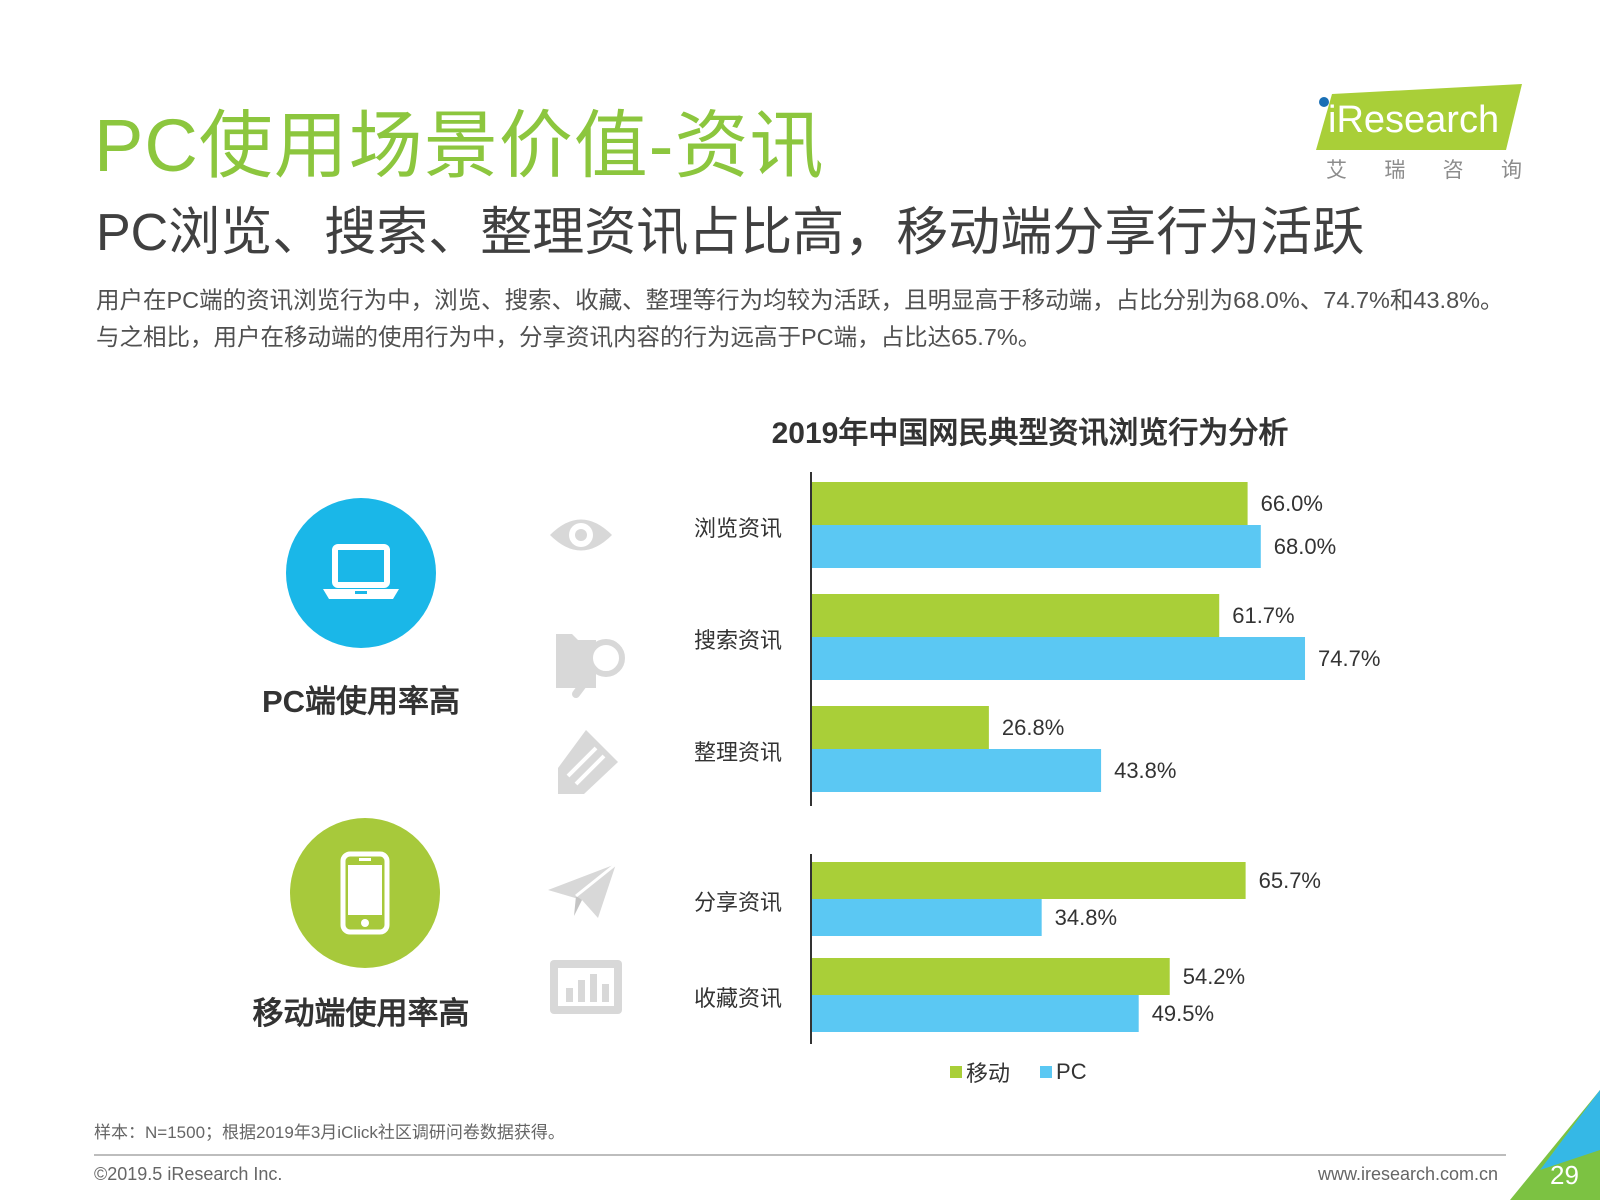  Describe the element at coordinates (1349, 658) in the screenshot. I see `value-label-pc-1: 74.7%` at that location.